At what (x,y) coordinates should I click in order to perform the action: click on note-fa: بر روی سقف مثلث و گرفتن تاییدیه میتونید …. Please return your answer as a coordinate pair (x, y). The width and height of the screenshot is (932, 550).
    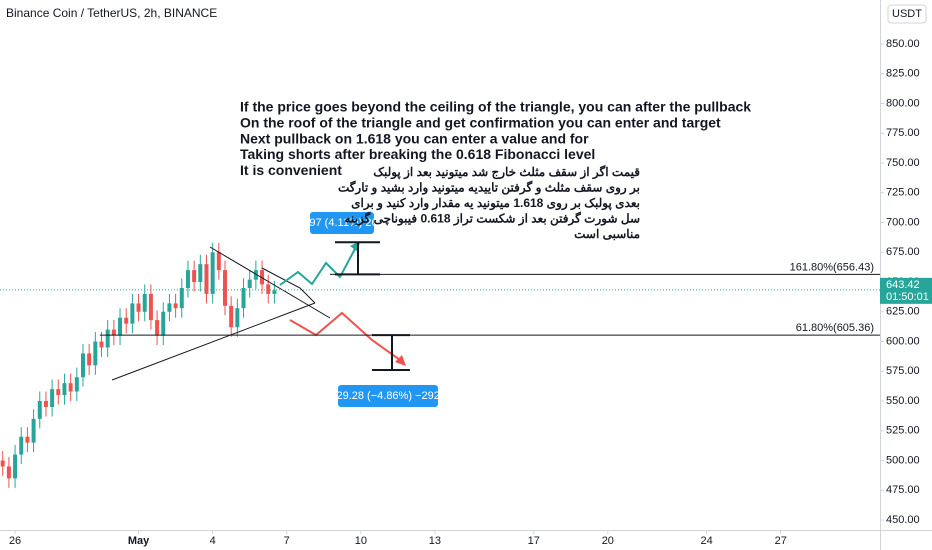
    Looking at the image, I should click on (489, 188).